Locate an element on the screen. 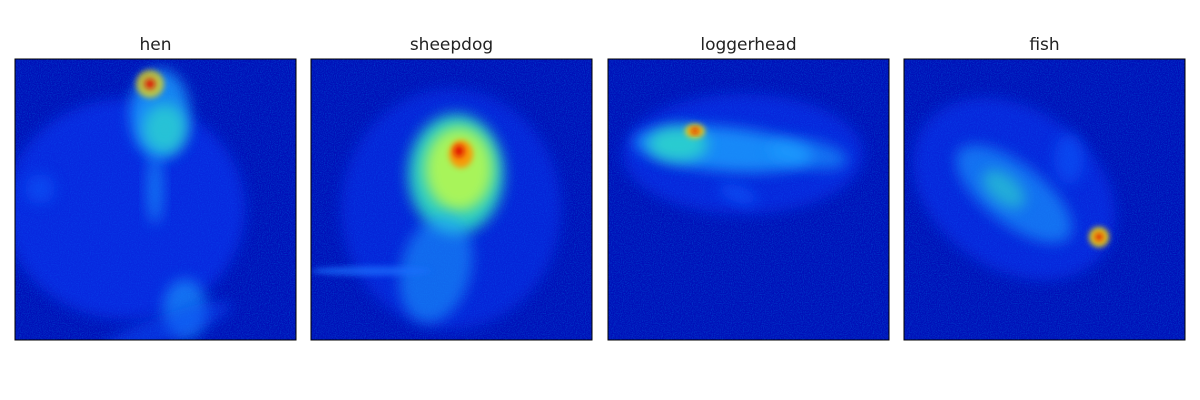 This screenshot has height=400, width=1200. panel-title: fish is located at coordinates (1044, 45).